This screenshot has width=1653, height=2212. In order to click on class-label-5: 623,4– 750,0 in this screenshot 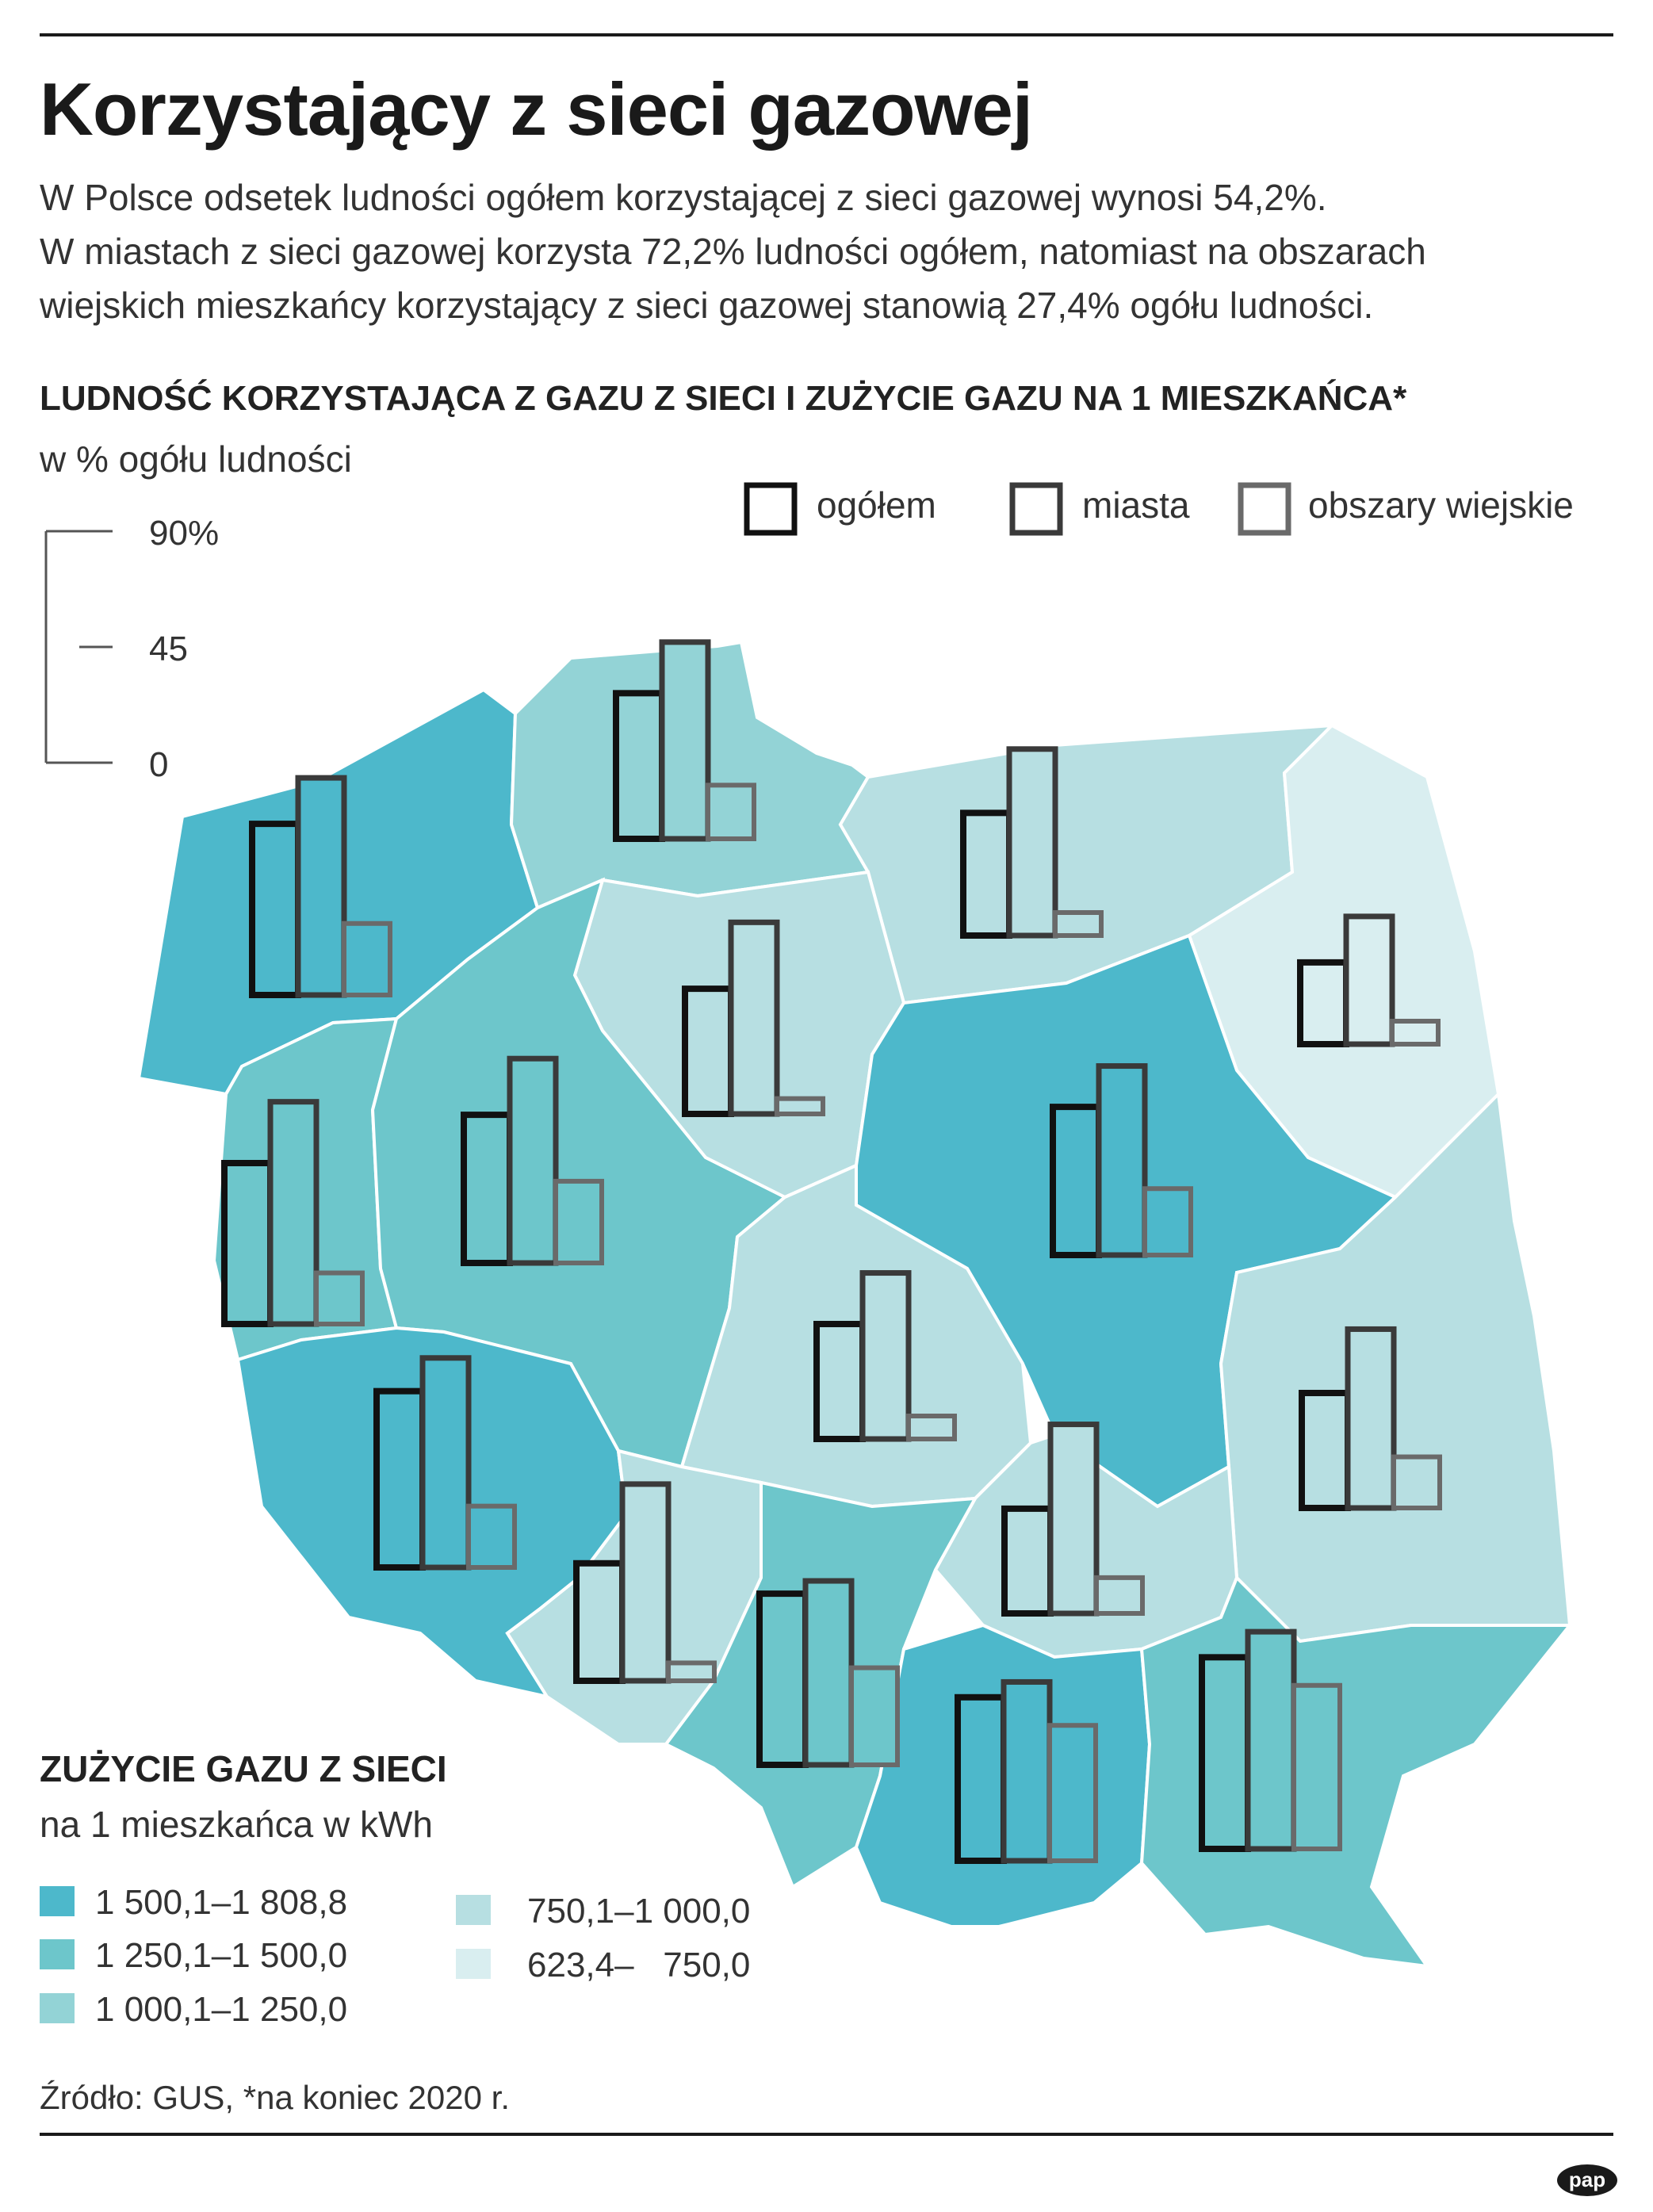, I will do `click(639, 1965)`.